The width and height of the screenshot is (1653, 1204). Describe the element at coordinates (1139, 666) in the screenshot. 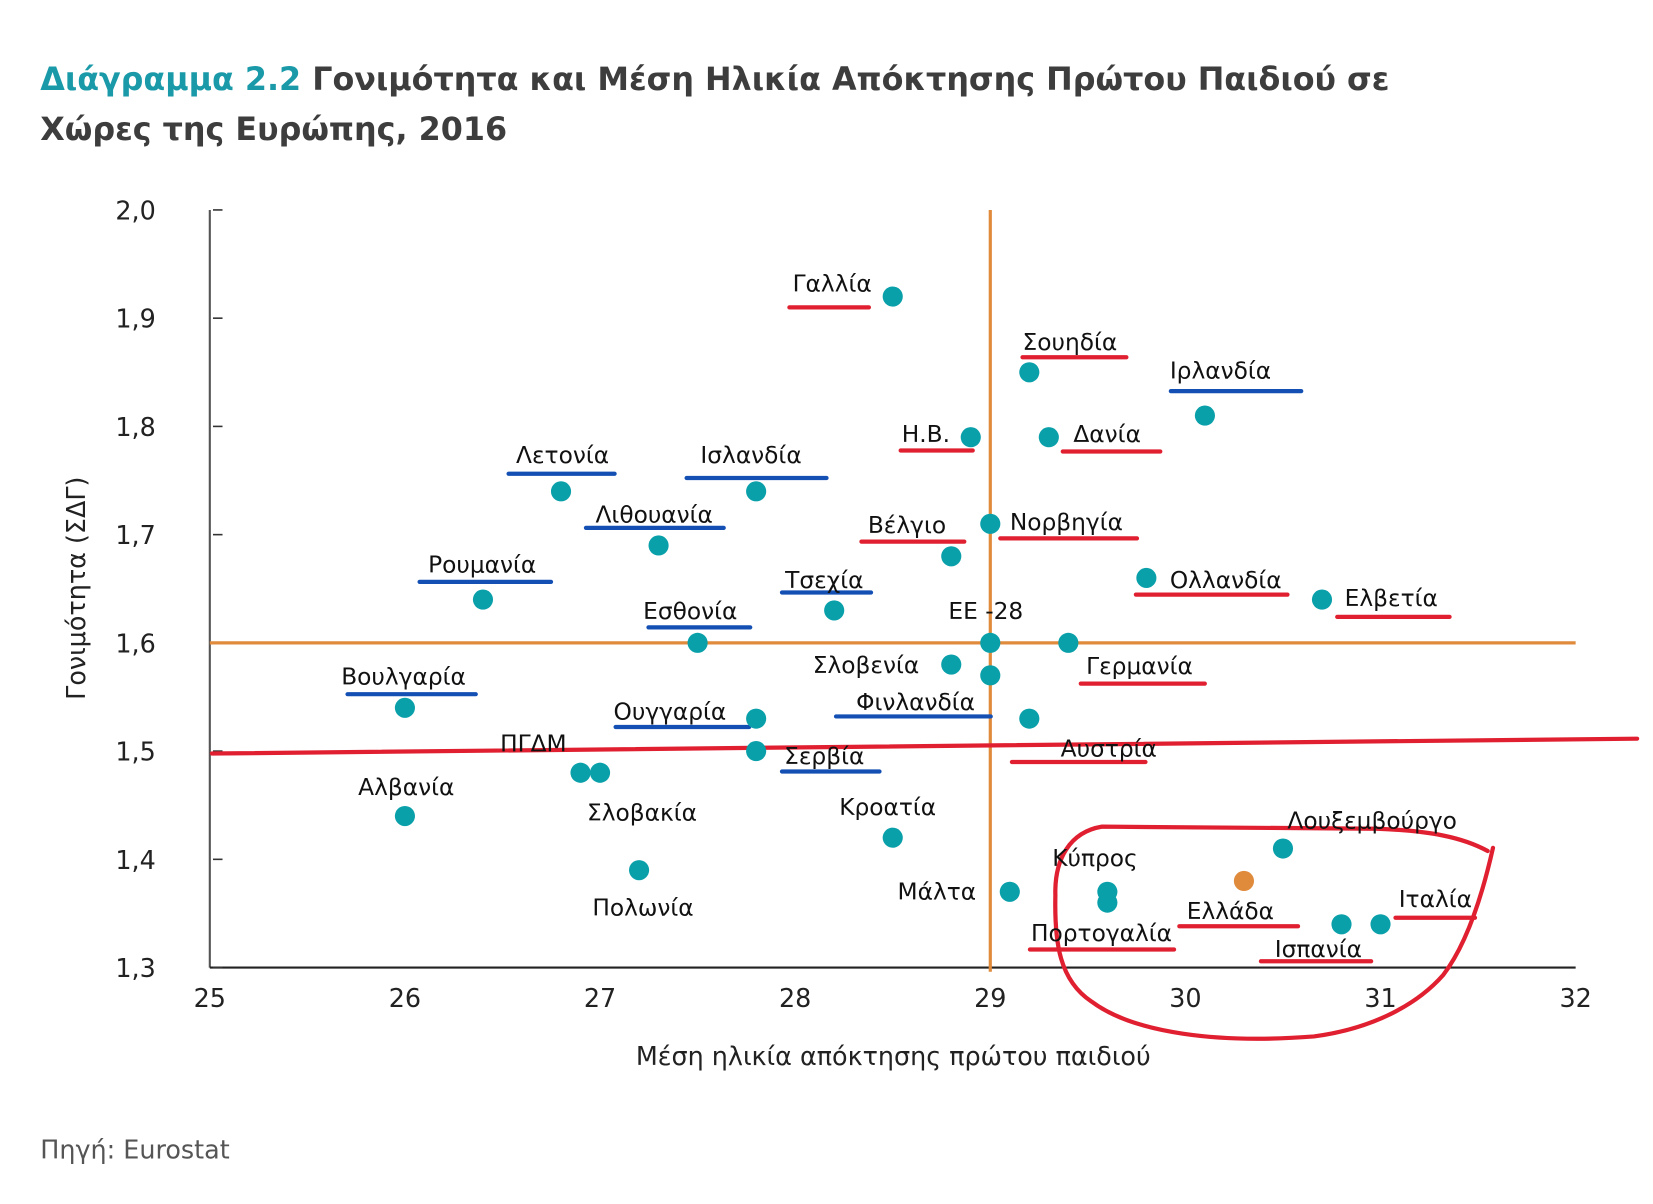

I see `point-label: Γερμανία` at that location.